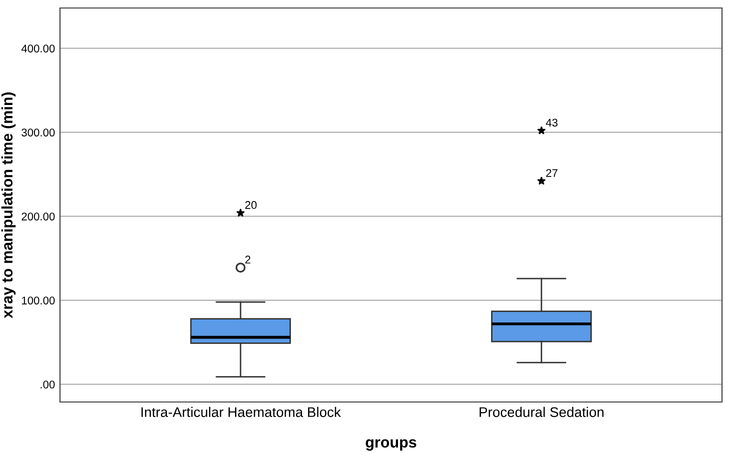  Describe the element at coordinates (552, 122) in the screenshot. I see `annotation: 43` at that location.